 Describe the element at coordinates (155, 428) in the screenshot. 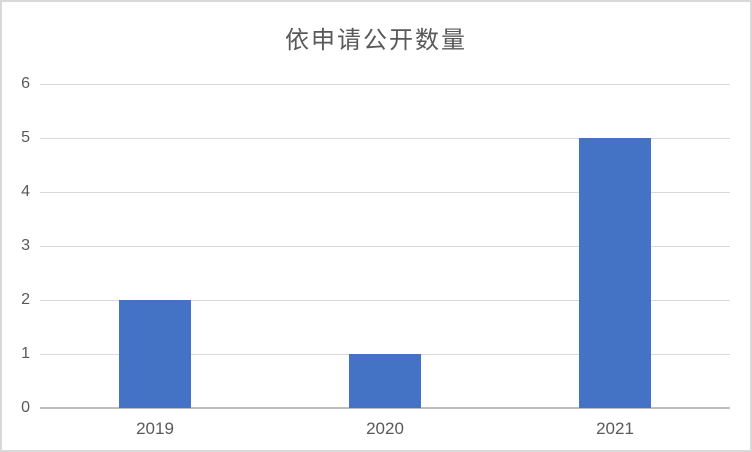

I see `x-tick-label: 2019` at that location.